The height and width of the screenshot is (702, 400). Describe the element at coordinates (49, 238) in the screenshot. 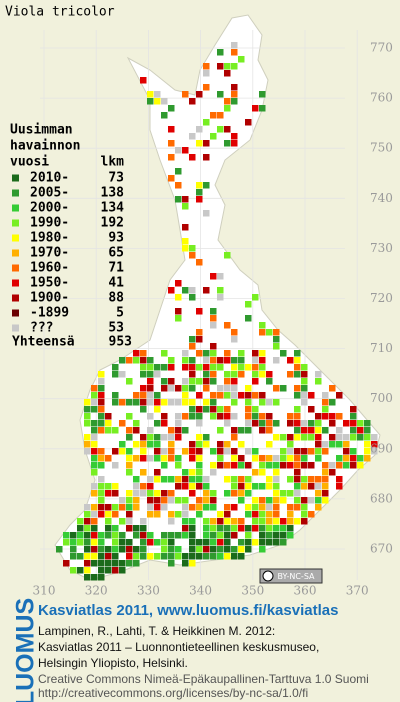

I see `legend-label: 1980-` at that location.